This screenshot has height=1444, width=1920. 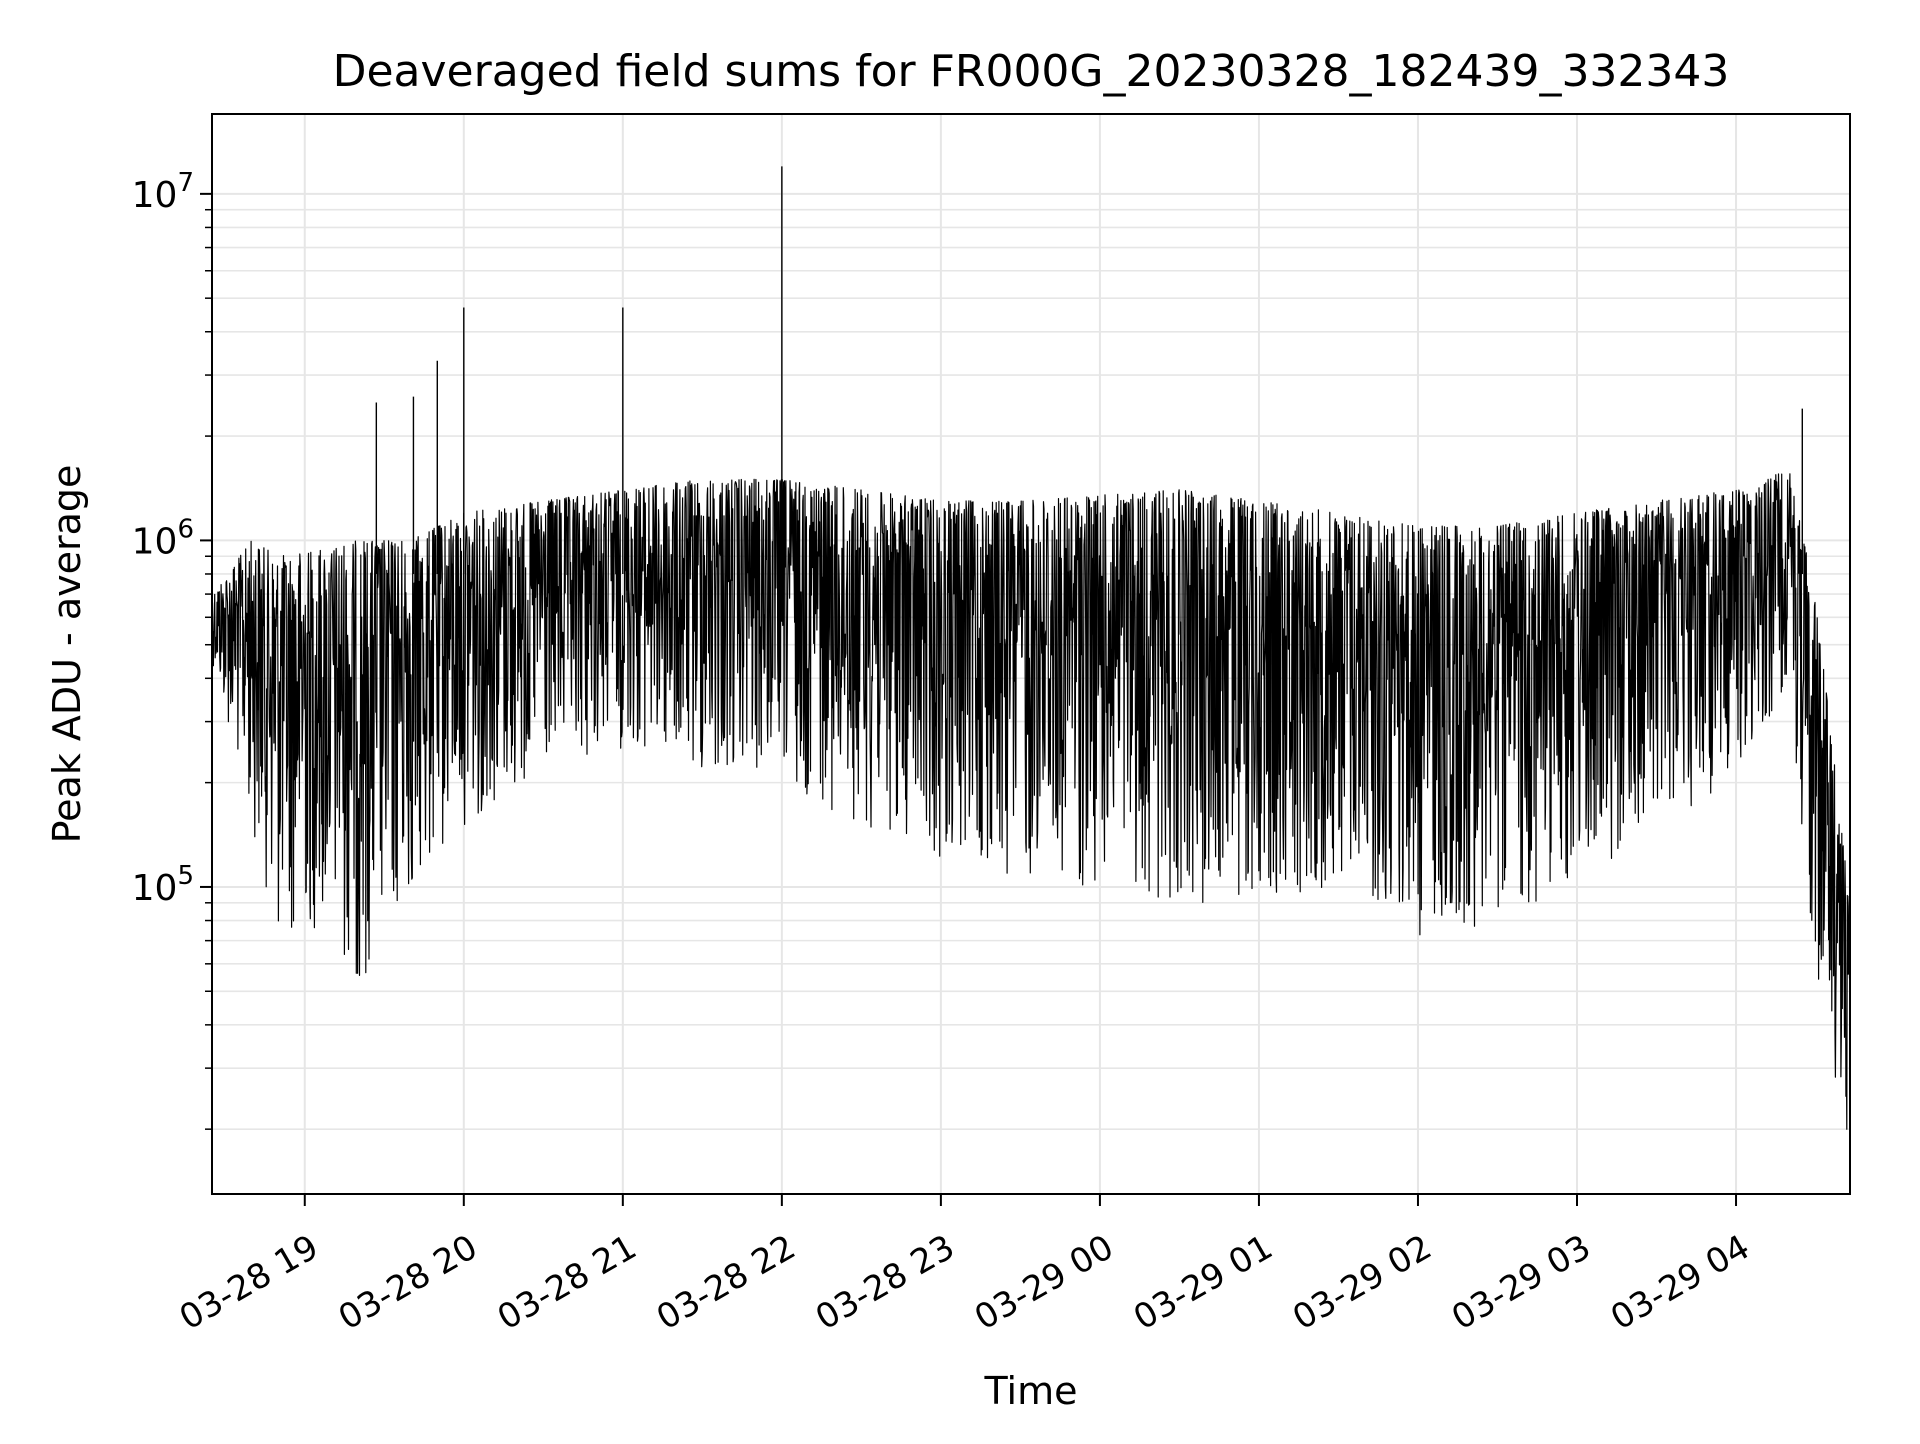 I want to click on x-axis-label: Time, so click(x=1031, y=1391).